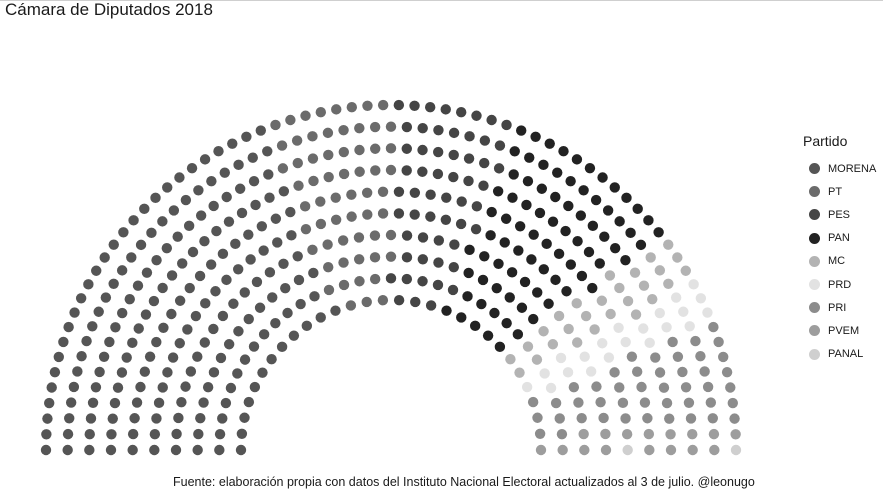 The height and width of the screenshot is (491, 883). What do you see at coordinates (839, 330) in the screenshot?
I see `legend-item-pvem: PVEM` at bounding box center [839, 330].